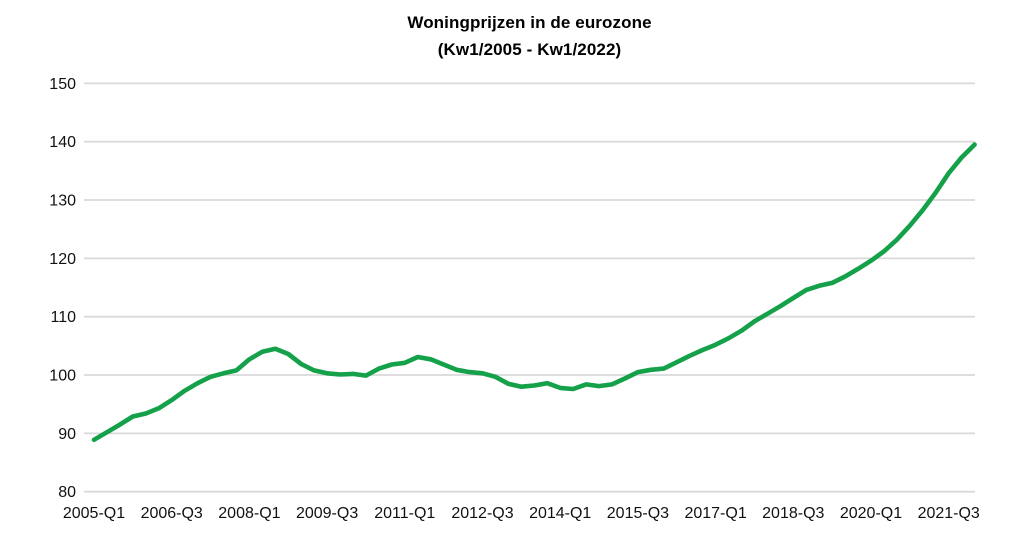  I want to click on x-tick-label: 2018-Q3, so click(793, 513).